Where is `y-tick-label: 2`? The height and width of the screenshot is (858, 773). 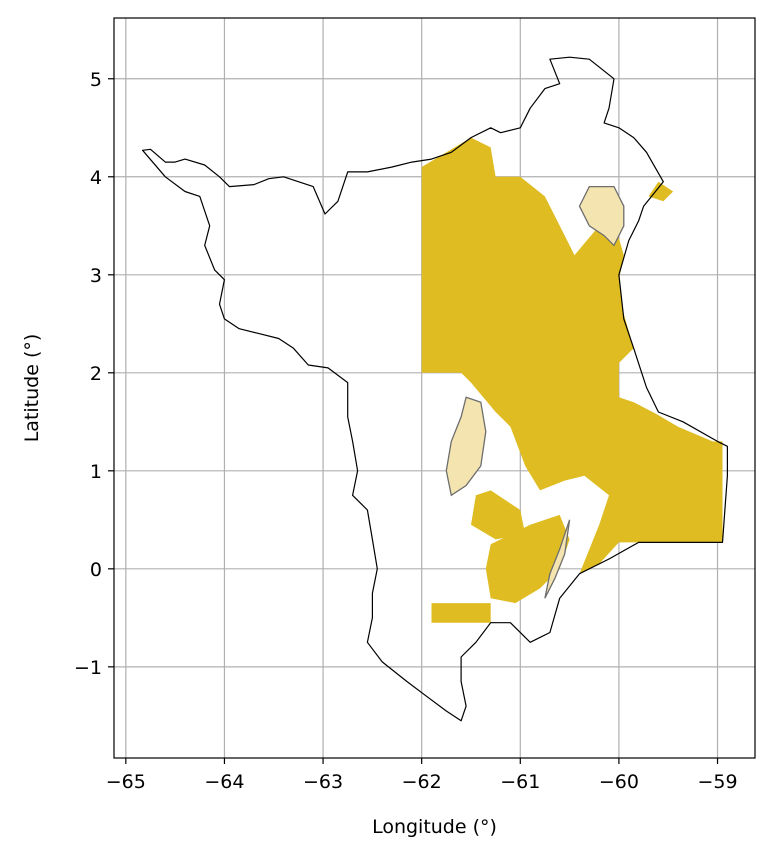
y-tick-label: 2 is located at coordinates (96, 374).